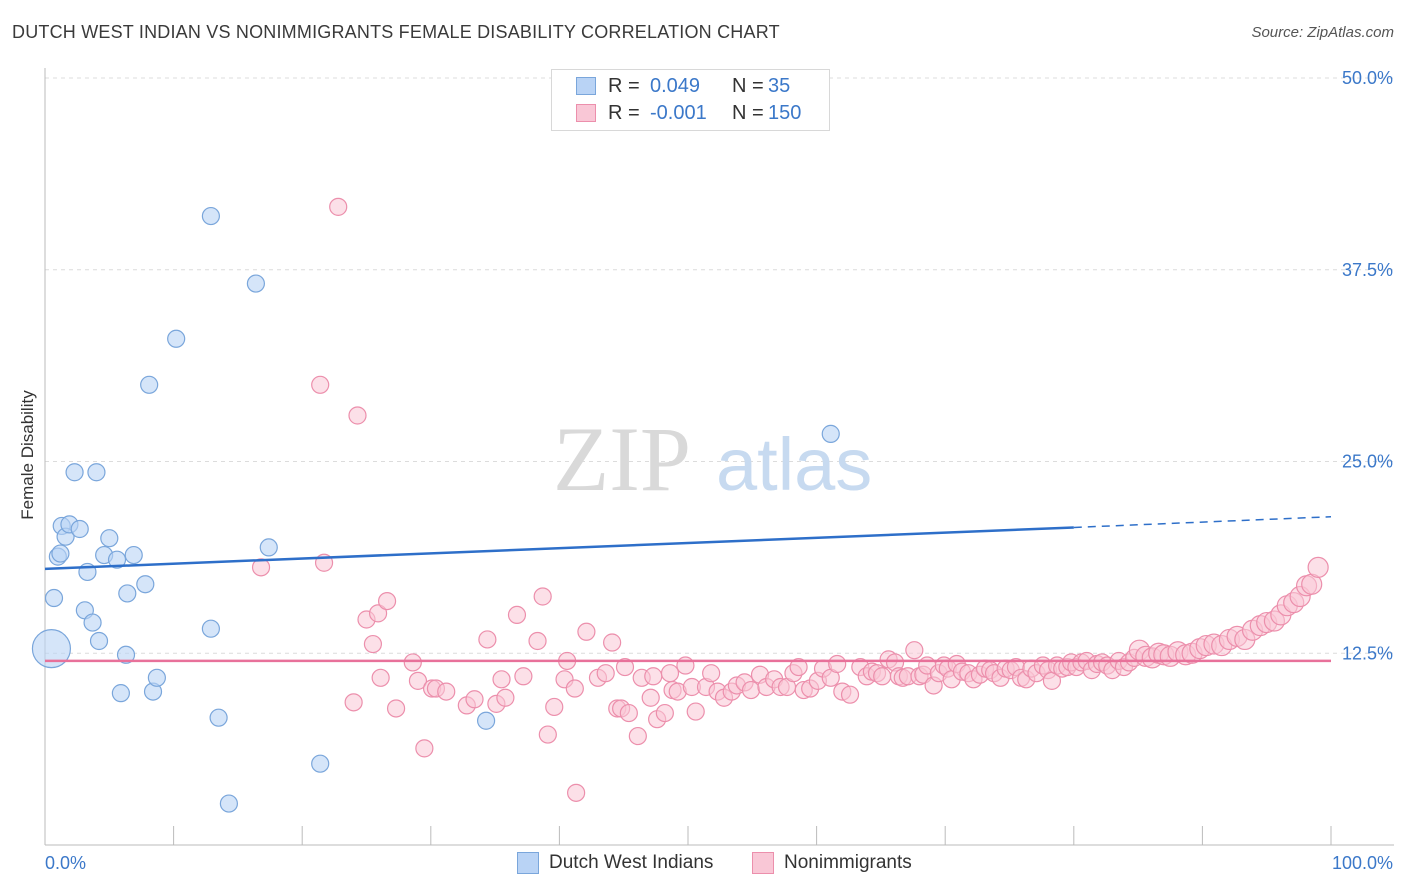  I want to click on legend-item-dutch-west-indians: Dutch West Indians, so click(615, 863).